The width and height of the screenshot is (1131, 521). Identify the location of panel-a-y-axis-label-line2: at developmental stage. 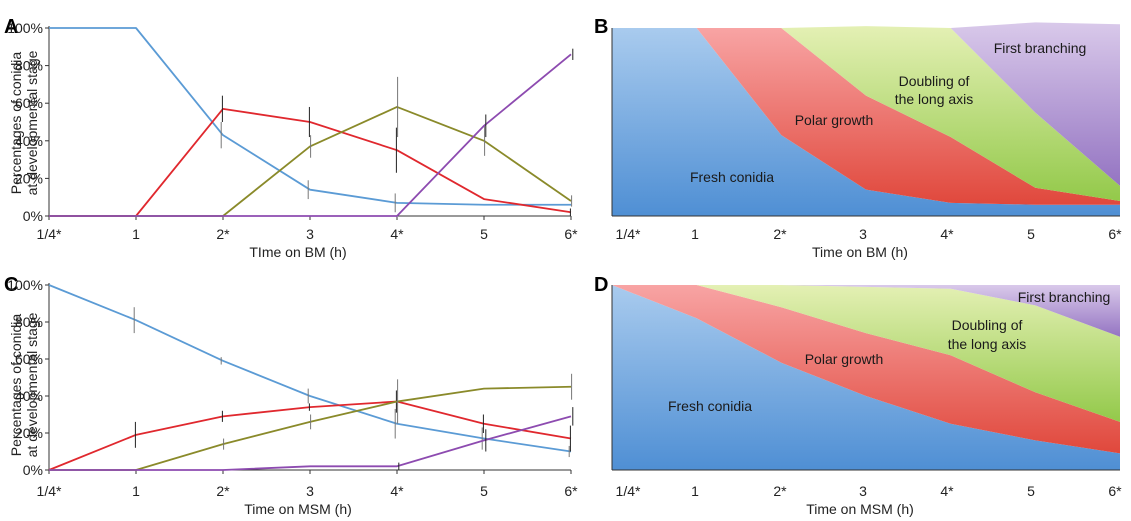
(32, 122).